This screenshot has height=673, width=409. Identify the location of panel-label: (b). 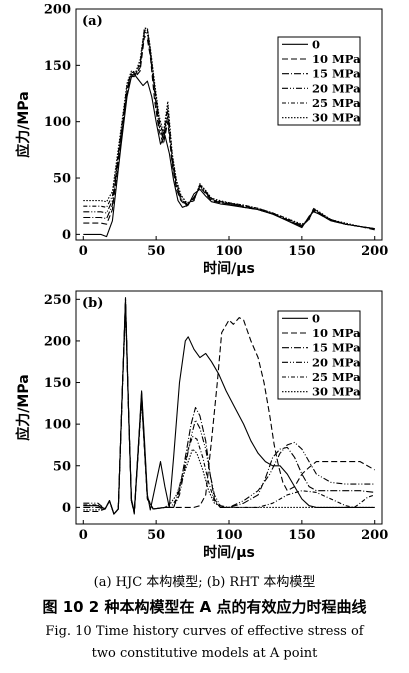
(92, 303).